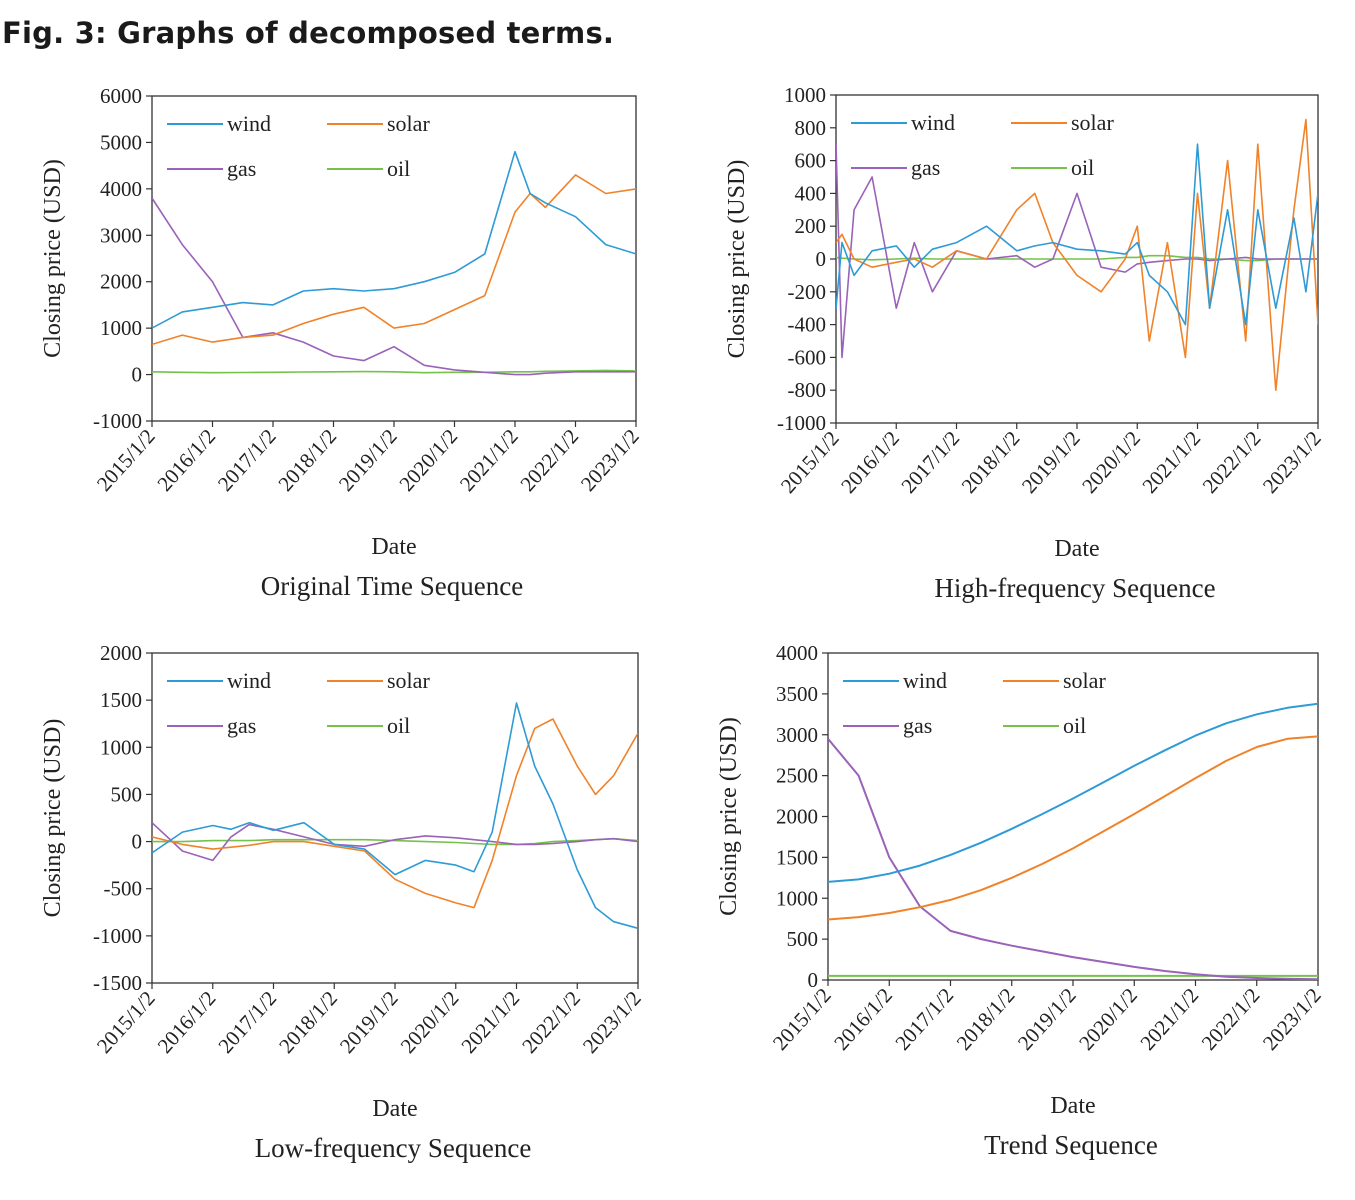  What do you see at coordinates (392, 586) in the screenshot?
I see `chart-caption: Original Time Sequence` at bounding box center [392, 586].